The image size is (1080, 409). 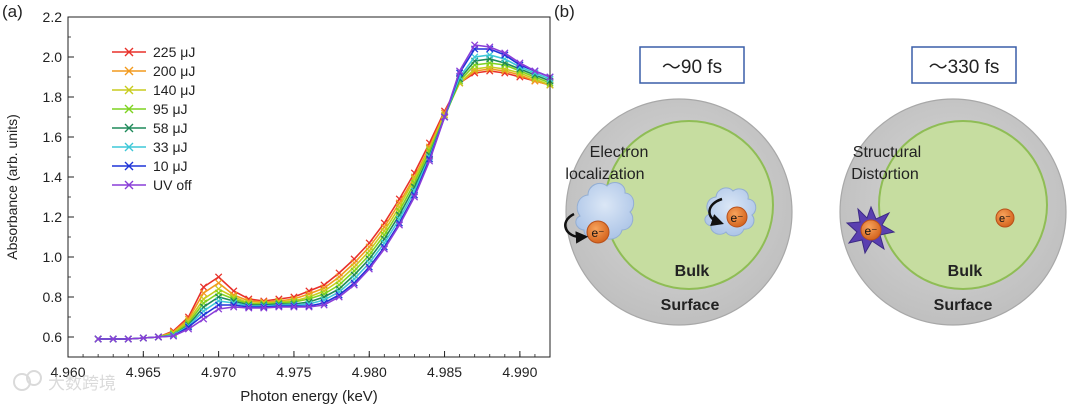 I want to click on electron-cloud-bulk-left: e⁻, so click(x=730, y=212).